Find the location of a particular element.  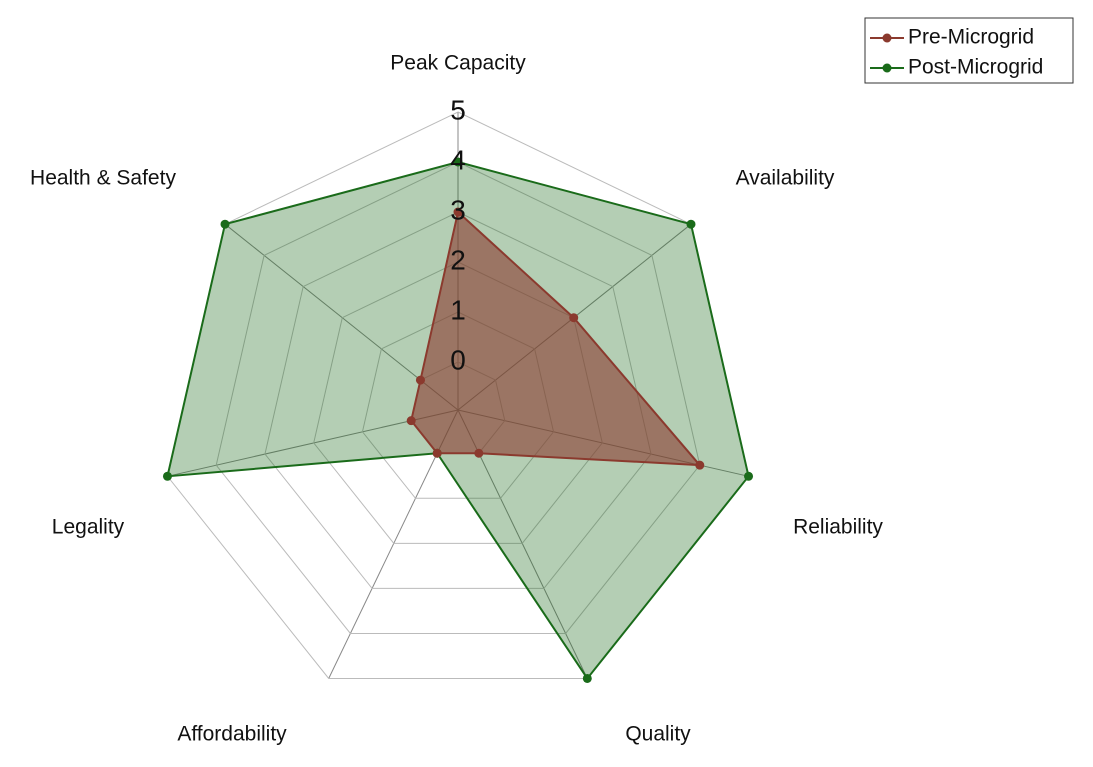

r-tick-label: 0 is located at coordinates (458, 359).